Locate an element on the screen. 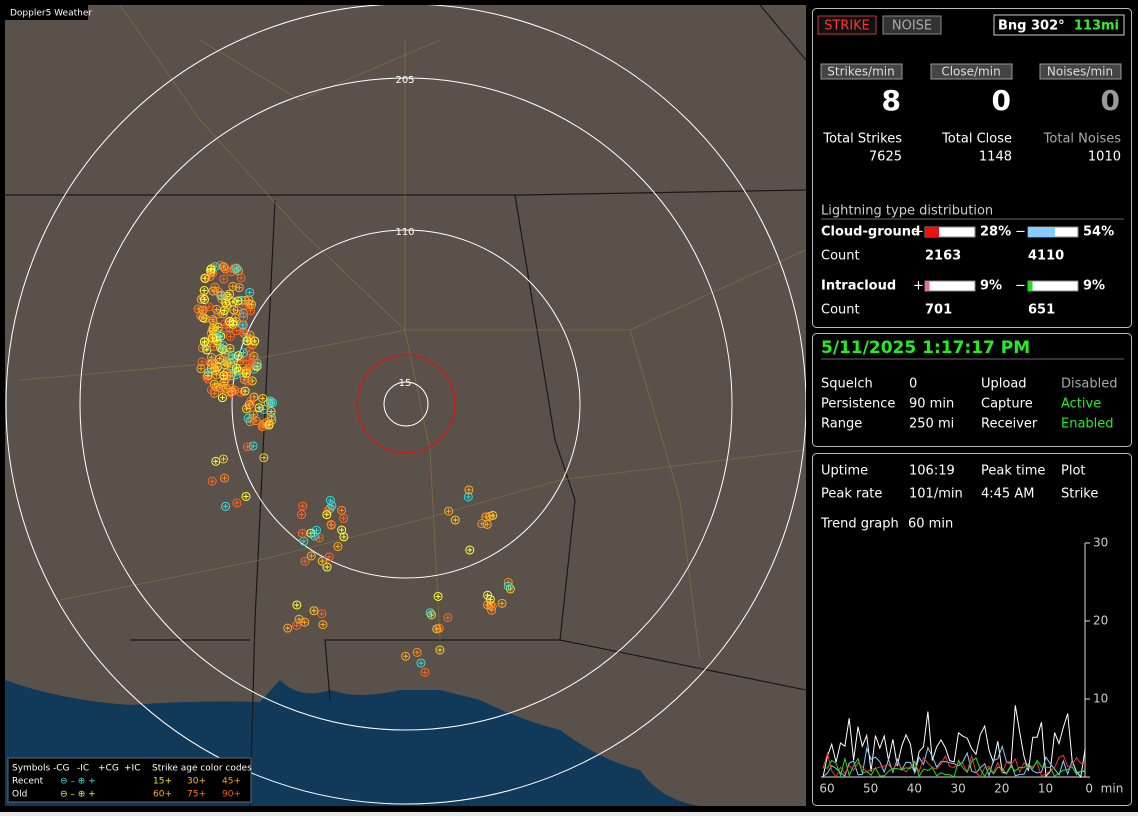 The height and width of the screenshot is (816, 1138). strike-button is located at coordinates (847, 25).